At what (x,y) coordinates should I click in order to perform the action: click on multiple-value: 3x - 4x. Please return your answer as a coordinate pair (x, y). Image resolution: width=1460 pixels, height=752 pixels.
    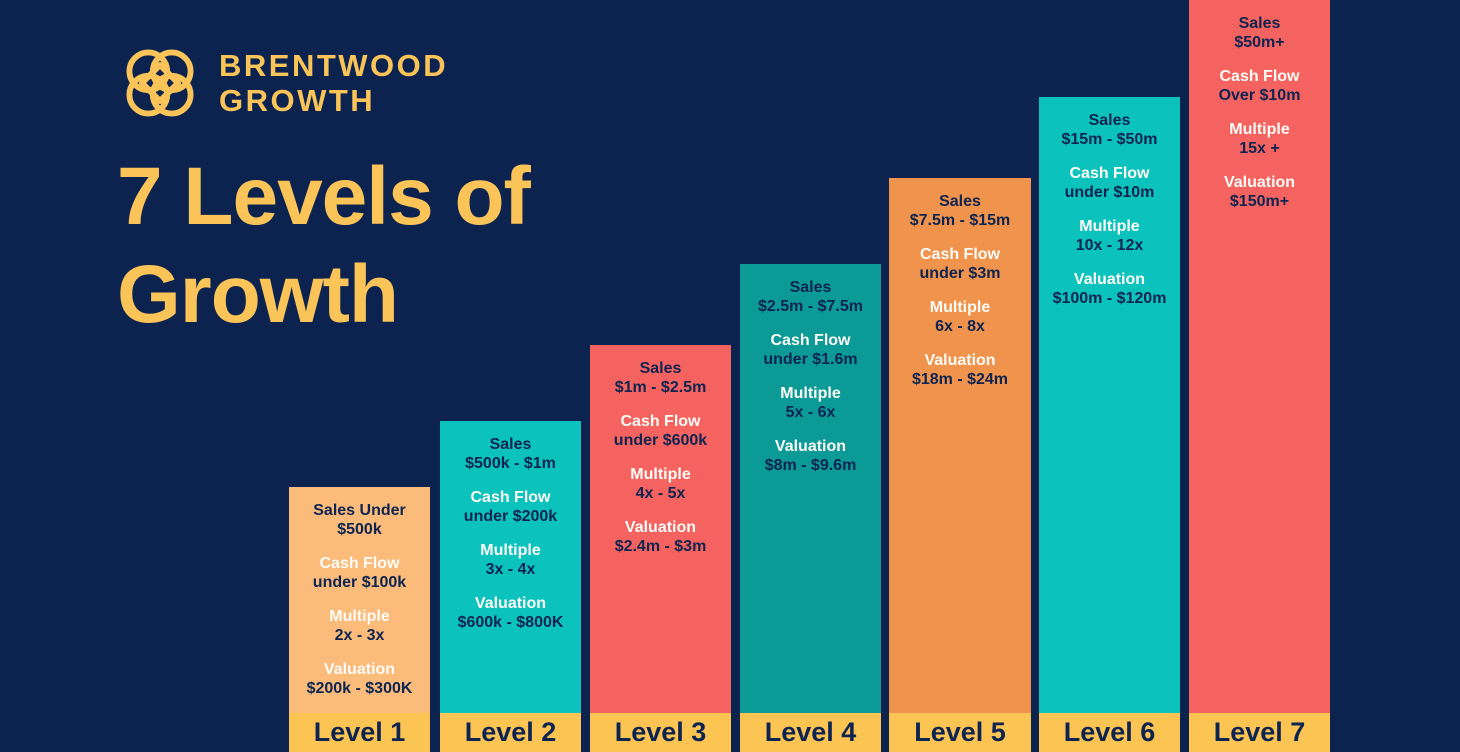
    Looking at the image, I should click on (510, 569).